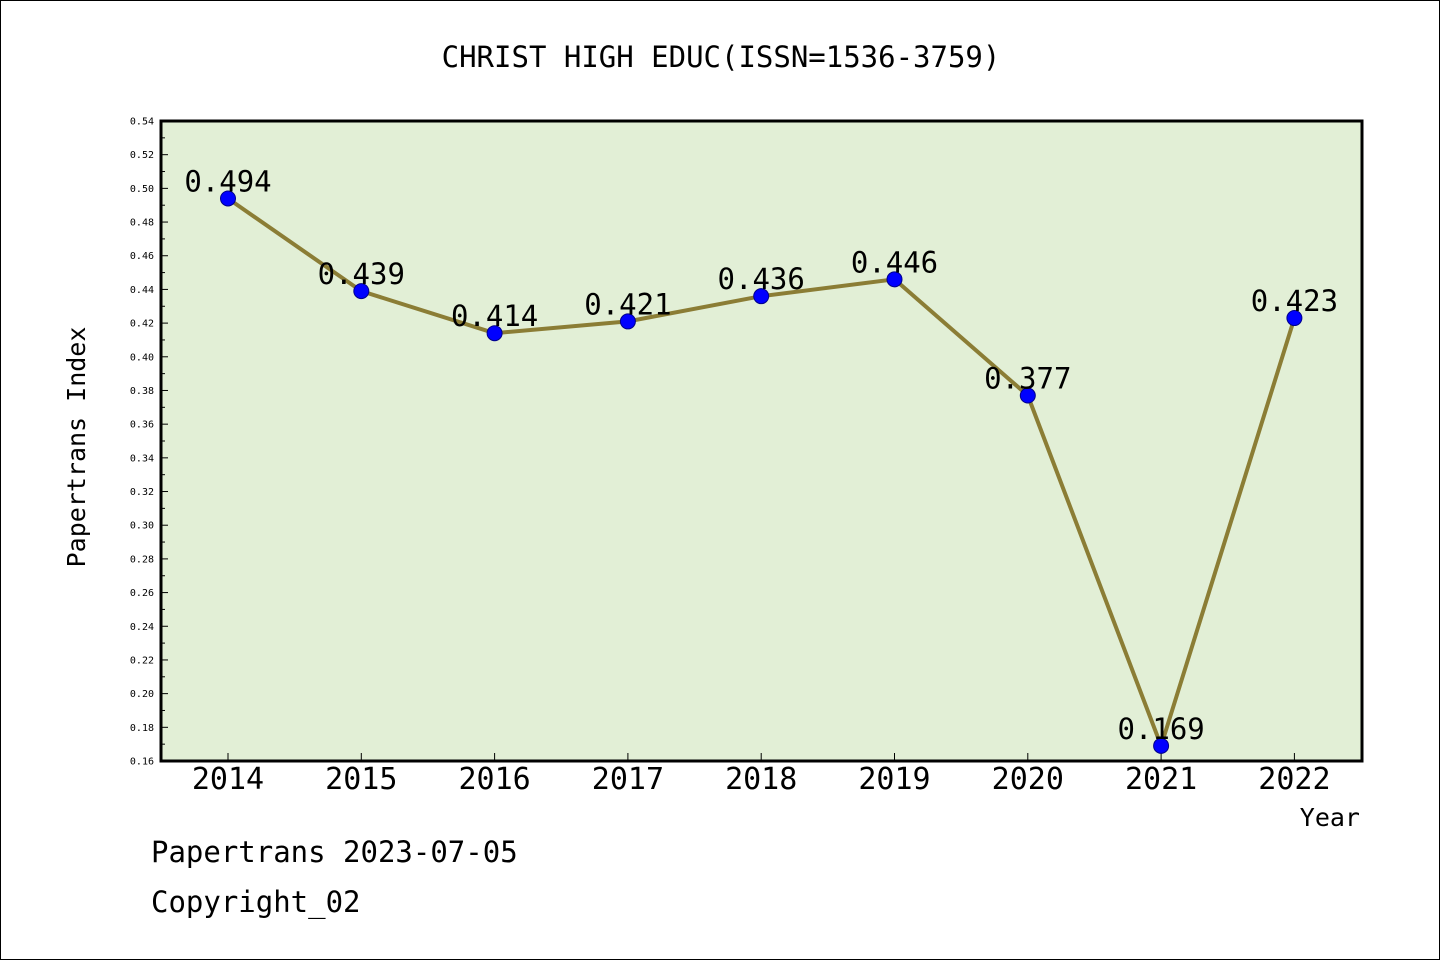  I want to click on data-label: 0.377, so click(1027, 379).